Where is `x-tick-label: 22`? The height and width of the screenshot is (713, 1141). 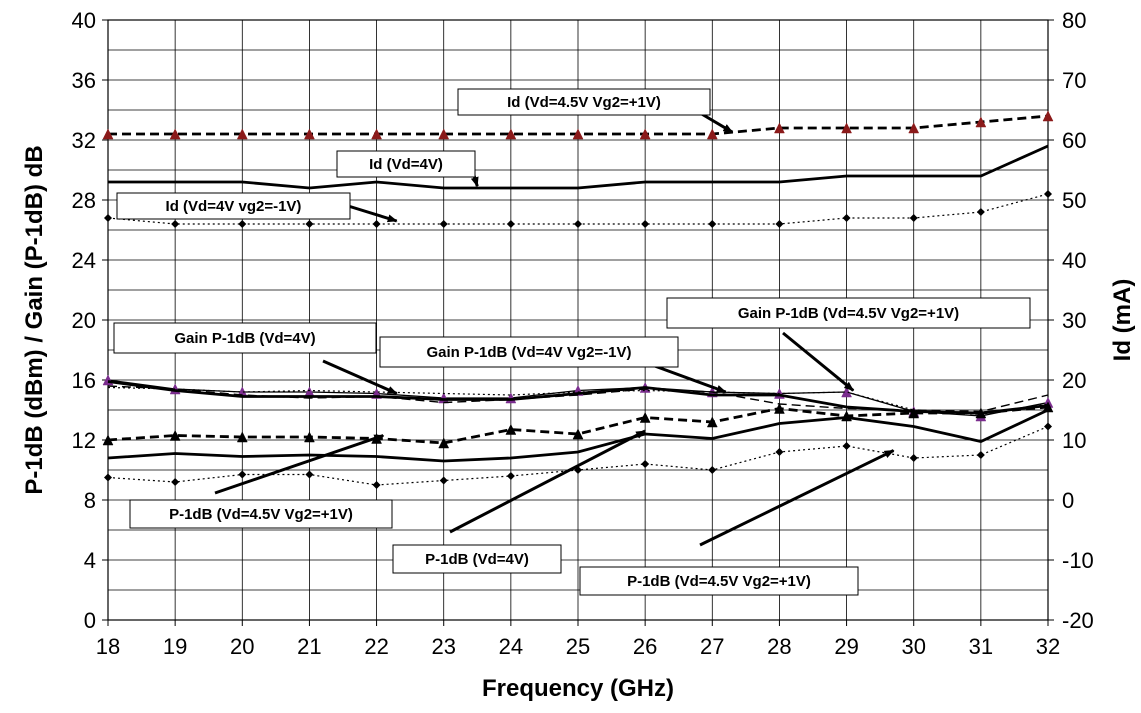 x-tick-label: 22 is located at coordinates (376, 646).